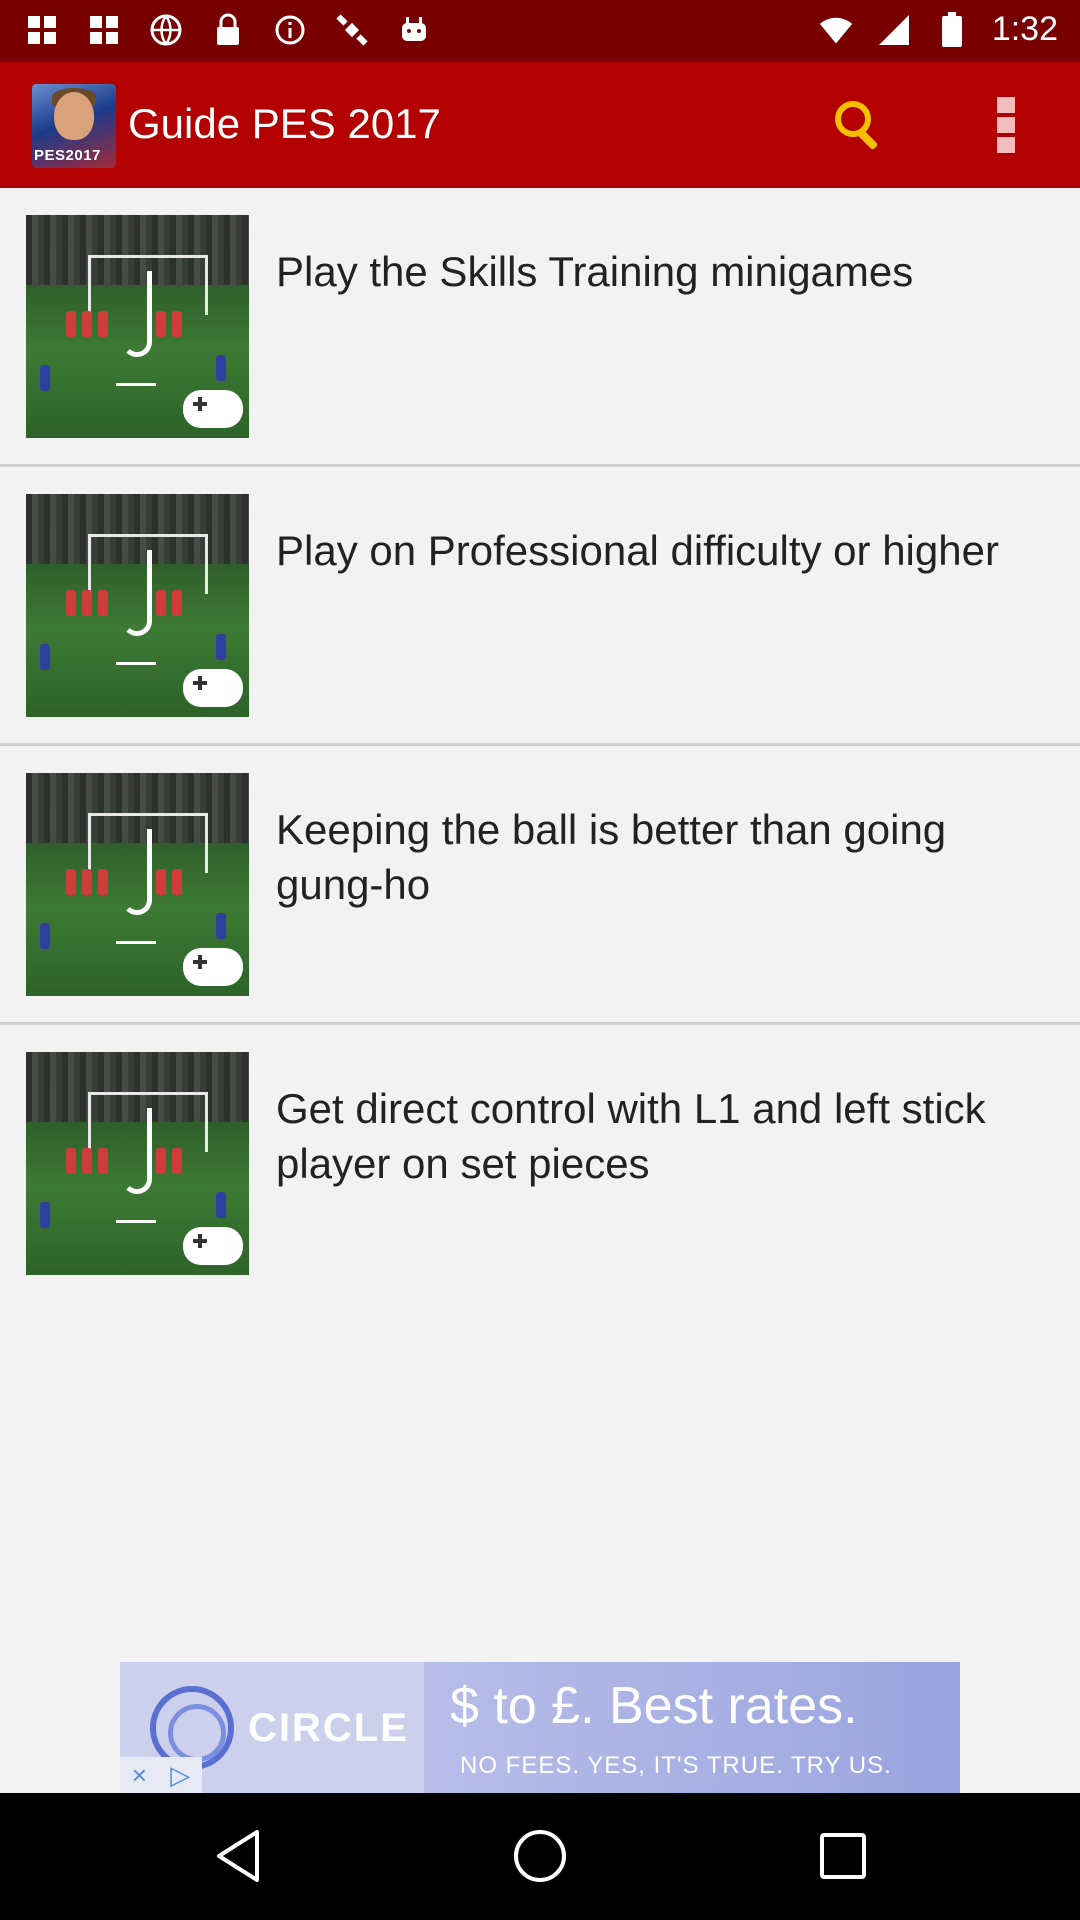 This screenshot has width=1080, height=1920. What do you see at coordinates (540, 327) in the screenshot?
I see `list-item: Play the Skills Training minigames` at bounding box center [540, 327].